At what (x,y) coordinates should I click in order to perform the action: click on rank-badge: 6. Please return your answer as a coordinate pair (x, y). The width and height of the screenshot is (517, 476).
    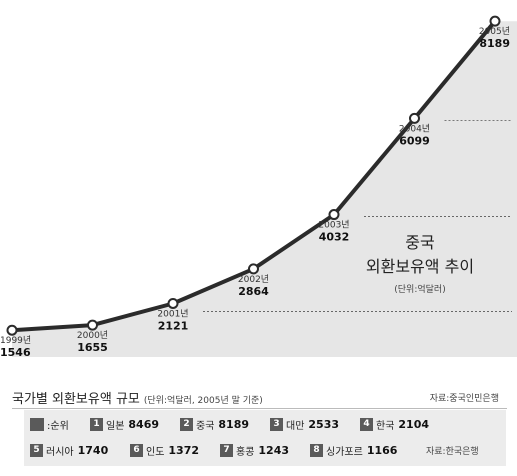
    Looking at the image, I should click on (136, 450).